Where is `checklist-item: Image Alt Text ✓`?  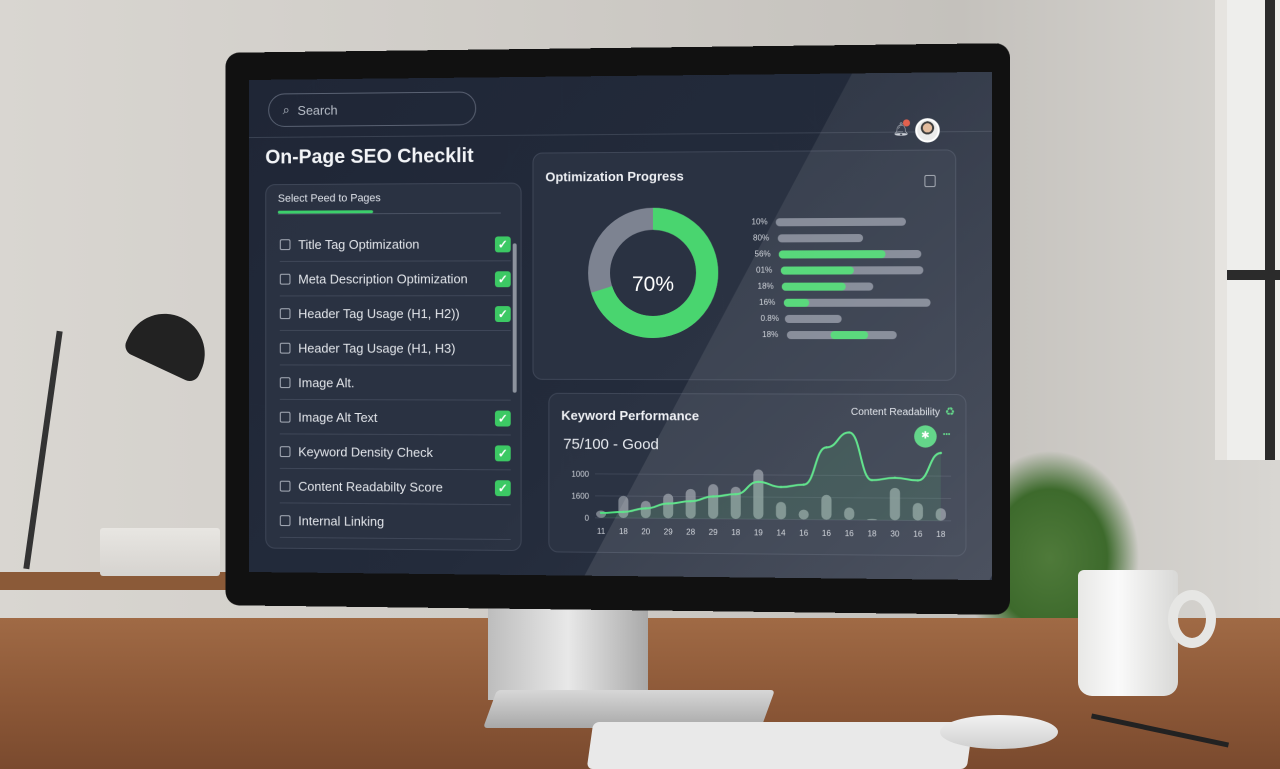 checklist-item: Image Alt Text ✓ is located at coordinates (395, 418).